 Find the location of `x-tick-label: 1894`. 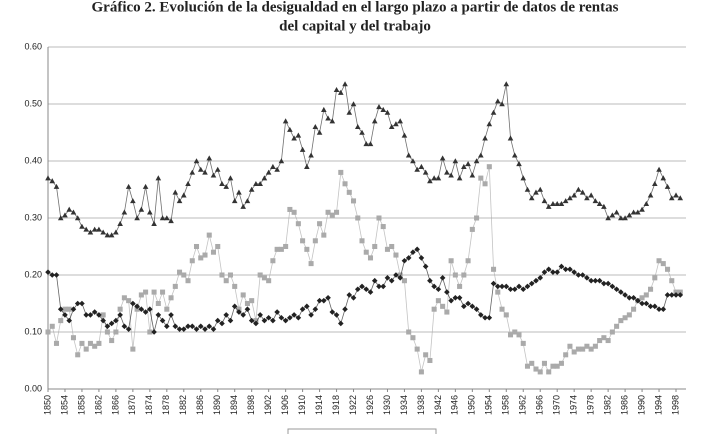

x-tick-label: 1894 is located at coordinates (234, 405).